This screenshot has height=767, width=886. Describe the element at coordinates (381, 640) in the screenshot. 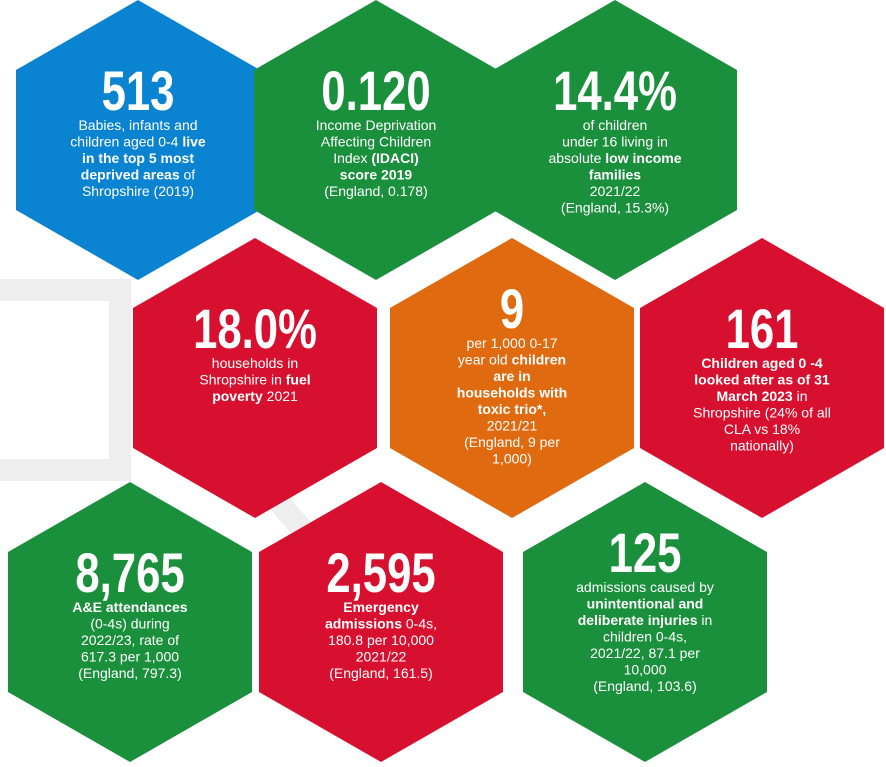

I see `stat-line: 180.8 per 10,000` at that location.